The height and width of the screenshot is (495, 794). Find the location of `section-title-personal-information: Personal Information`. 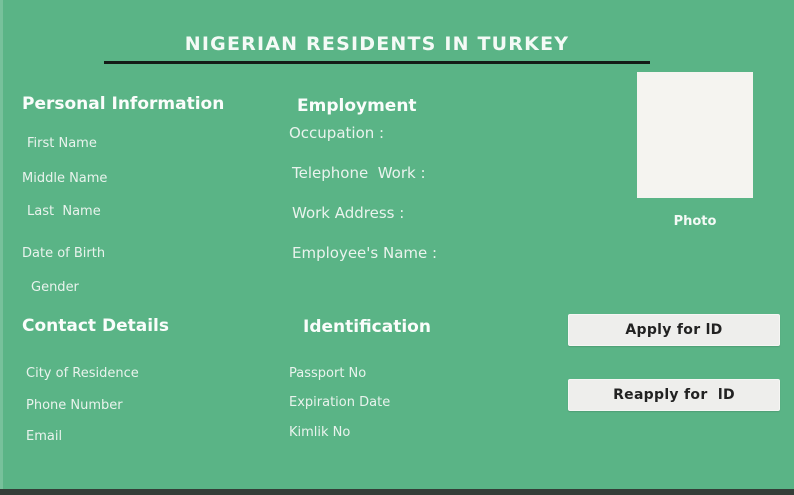

section-title-personal-information: Personal Information is located at coordinates (123, 104).